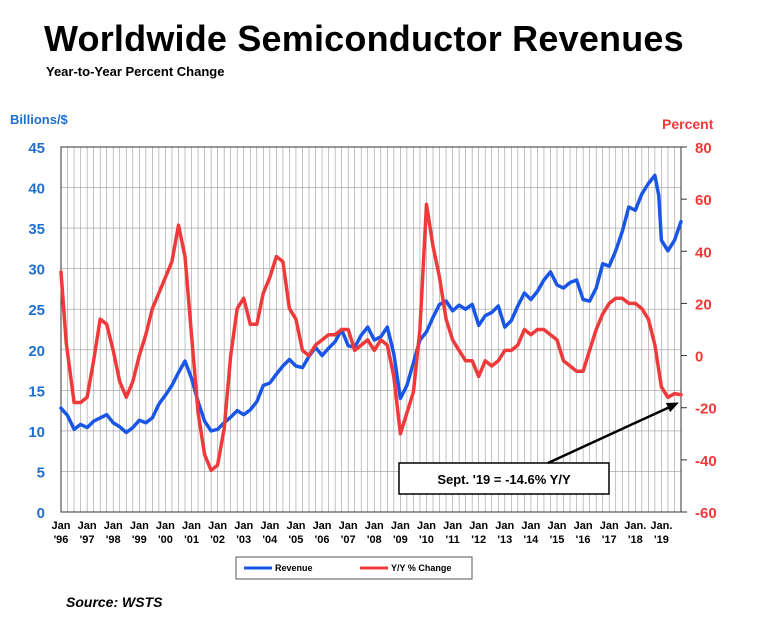 The width and height of the screenshot is (768, 633). I want to click on x-tick-label-year: '01, so click(191, 540).